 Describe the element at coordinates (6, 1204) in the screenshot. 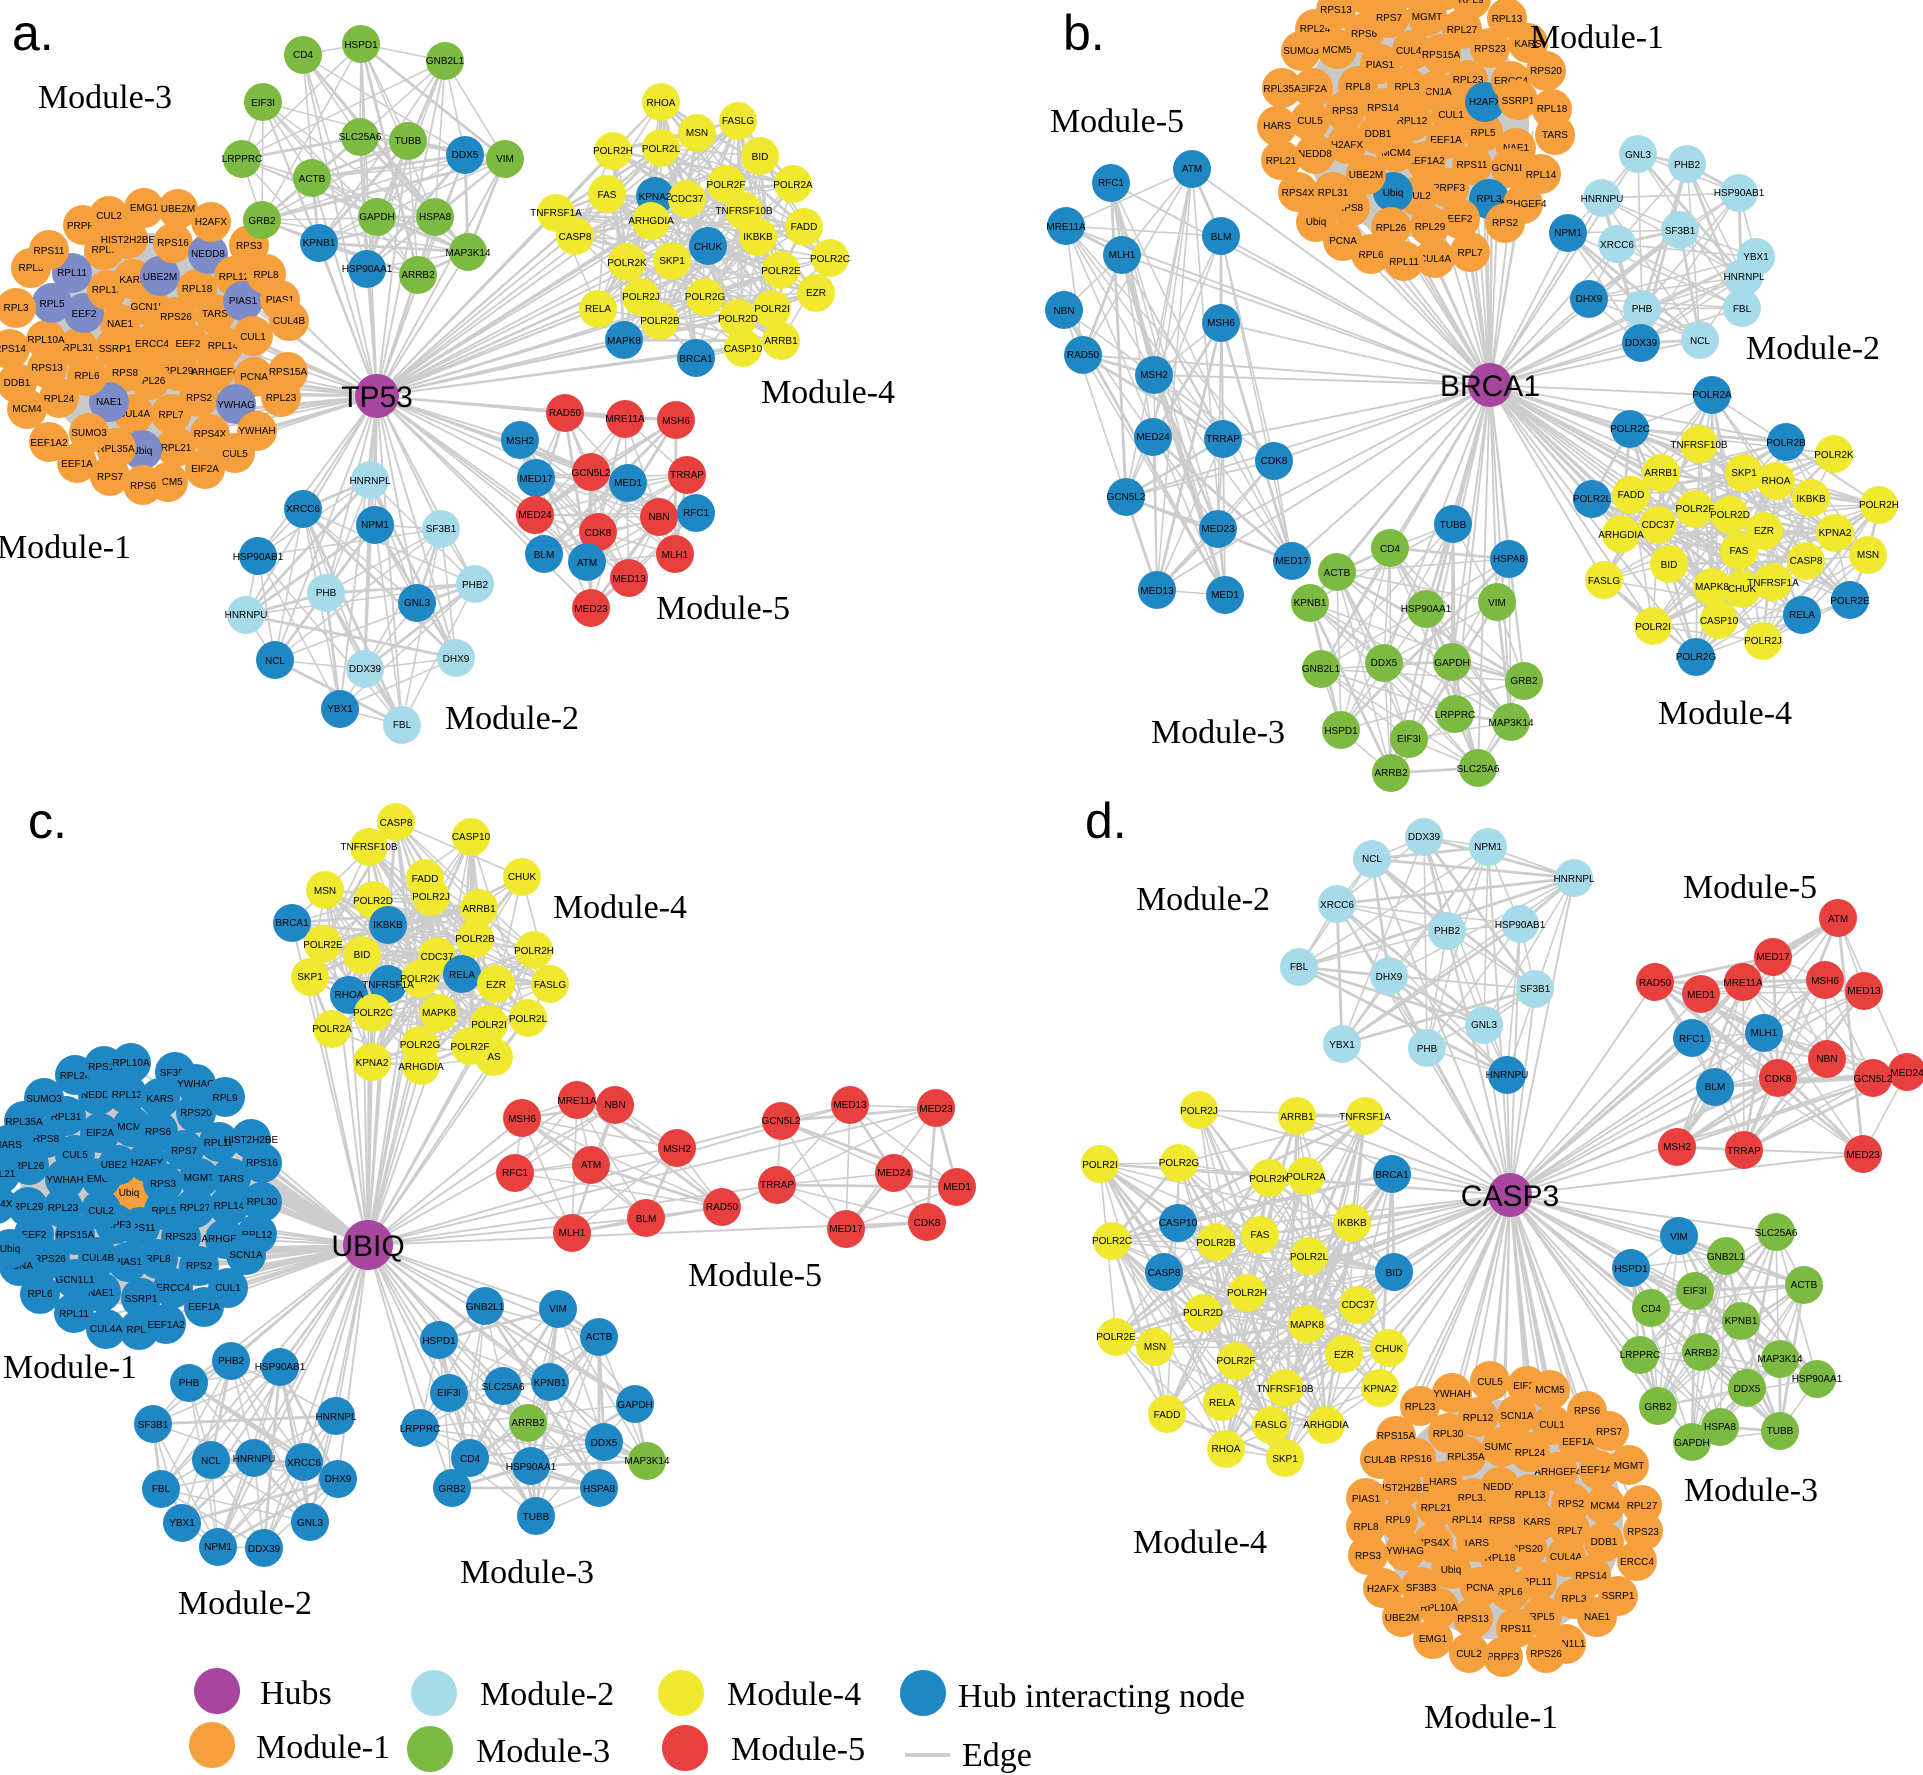

I see `svg-text: RPS4X` at that location.